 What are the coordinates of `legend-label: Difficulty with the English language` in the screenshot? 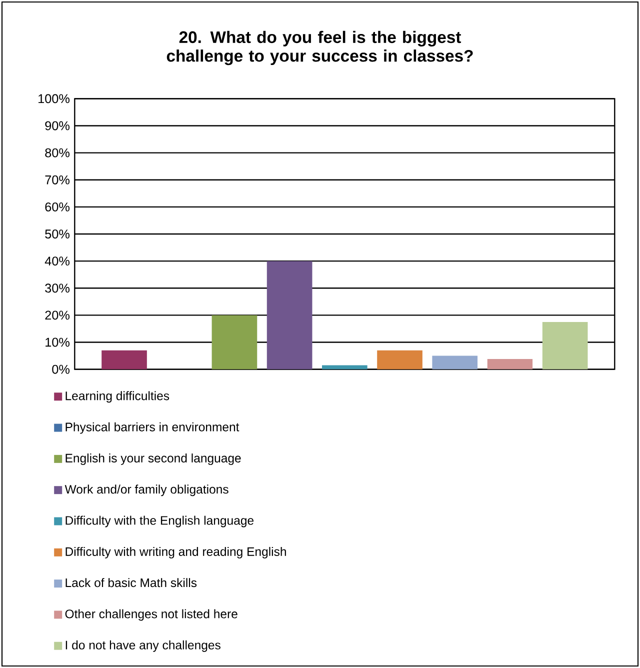 It's located at (160, 522).